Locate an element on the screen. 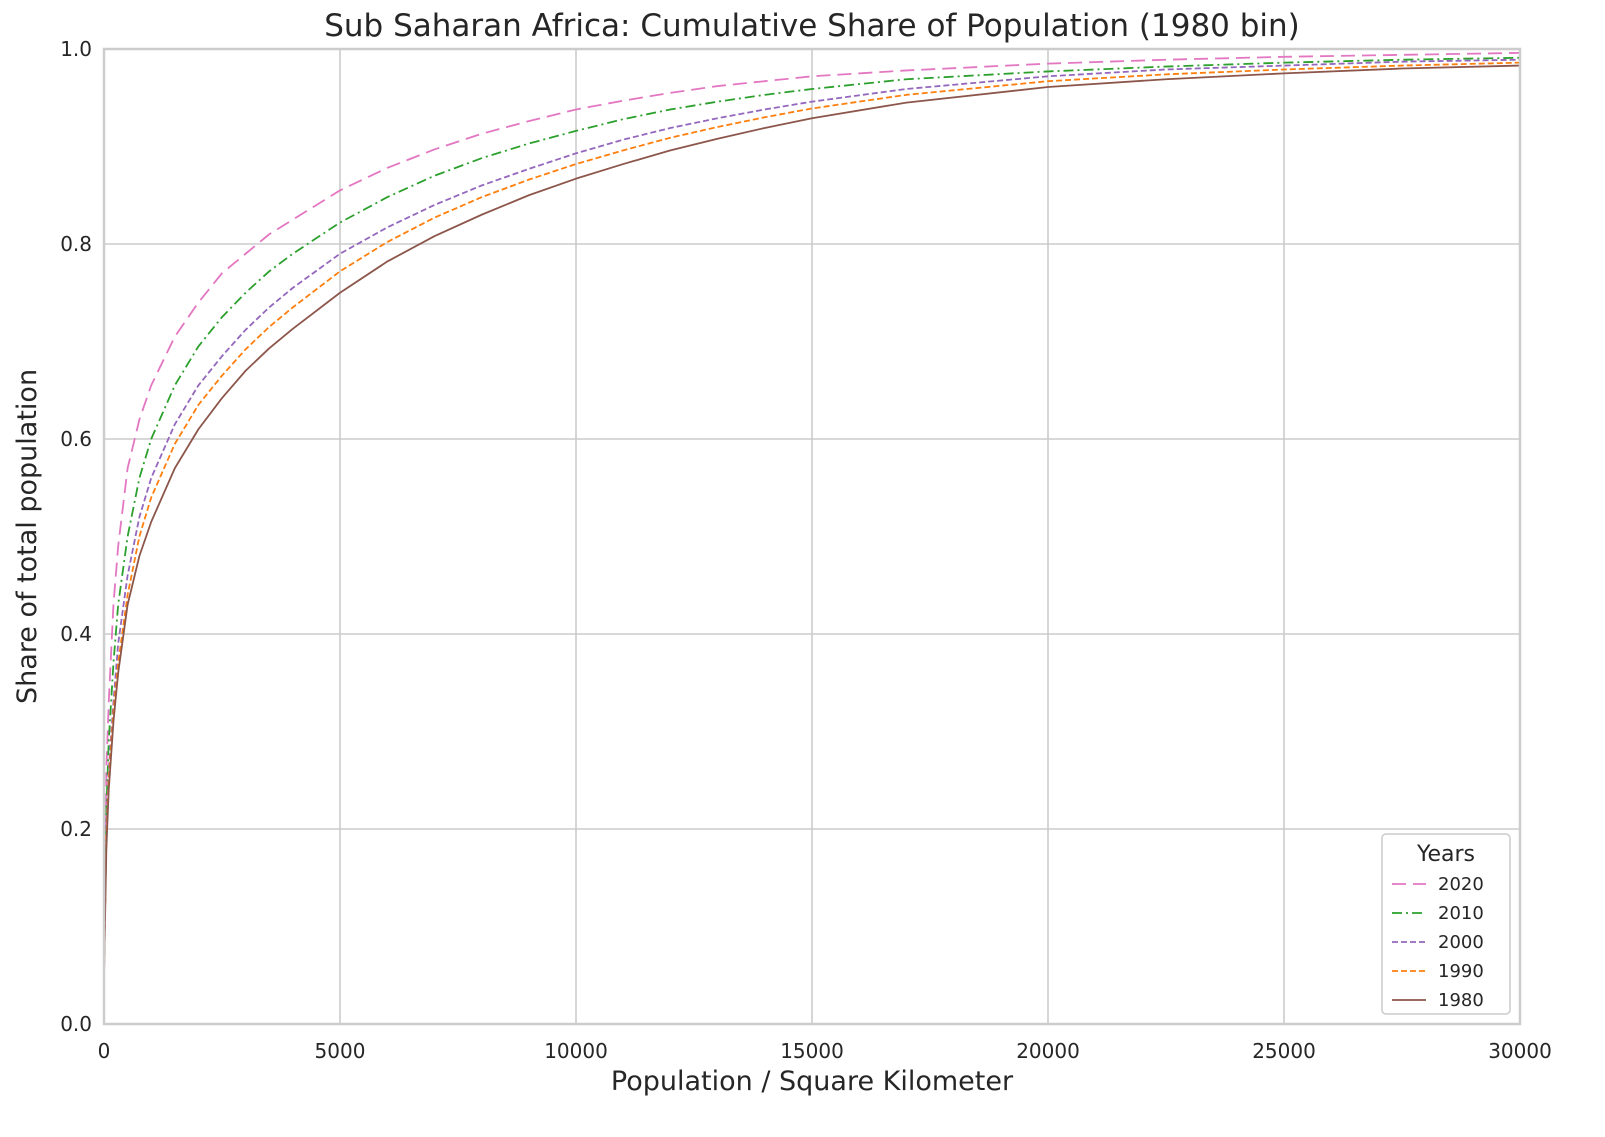  legend-label-2020: 2020 is located at coordinates (1461, 884).